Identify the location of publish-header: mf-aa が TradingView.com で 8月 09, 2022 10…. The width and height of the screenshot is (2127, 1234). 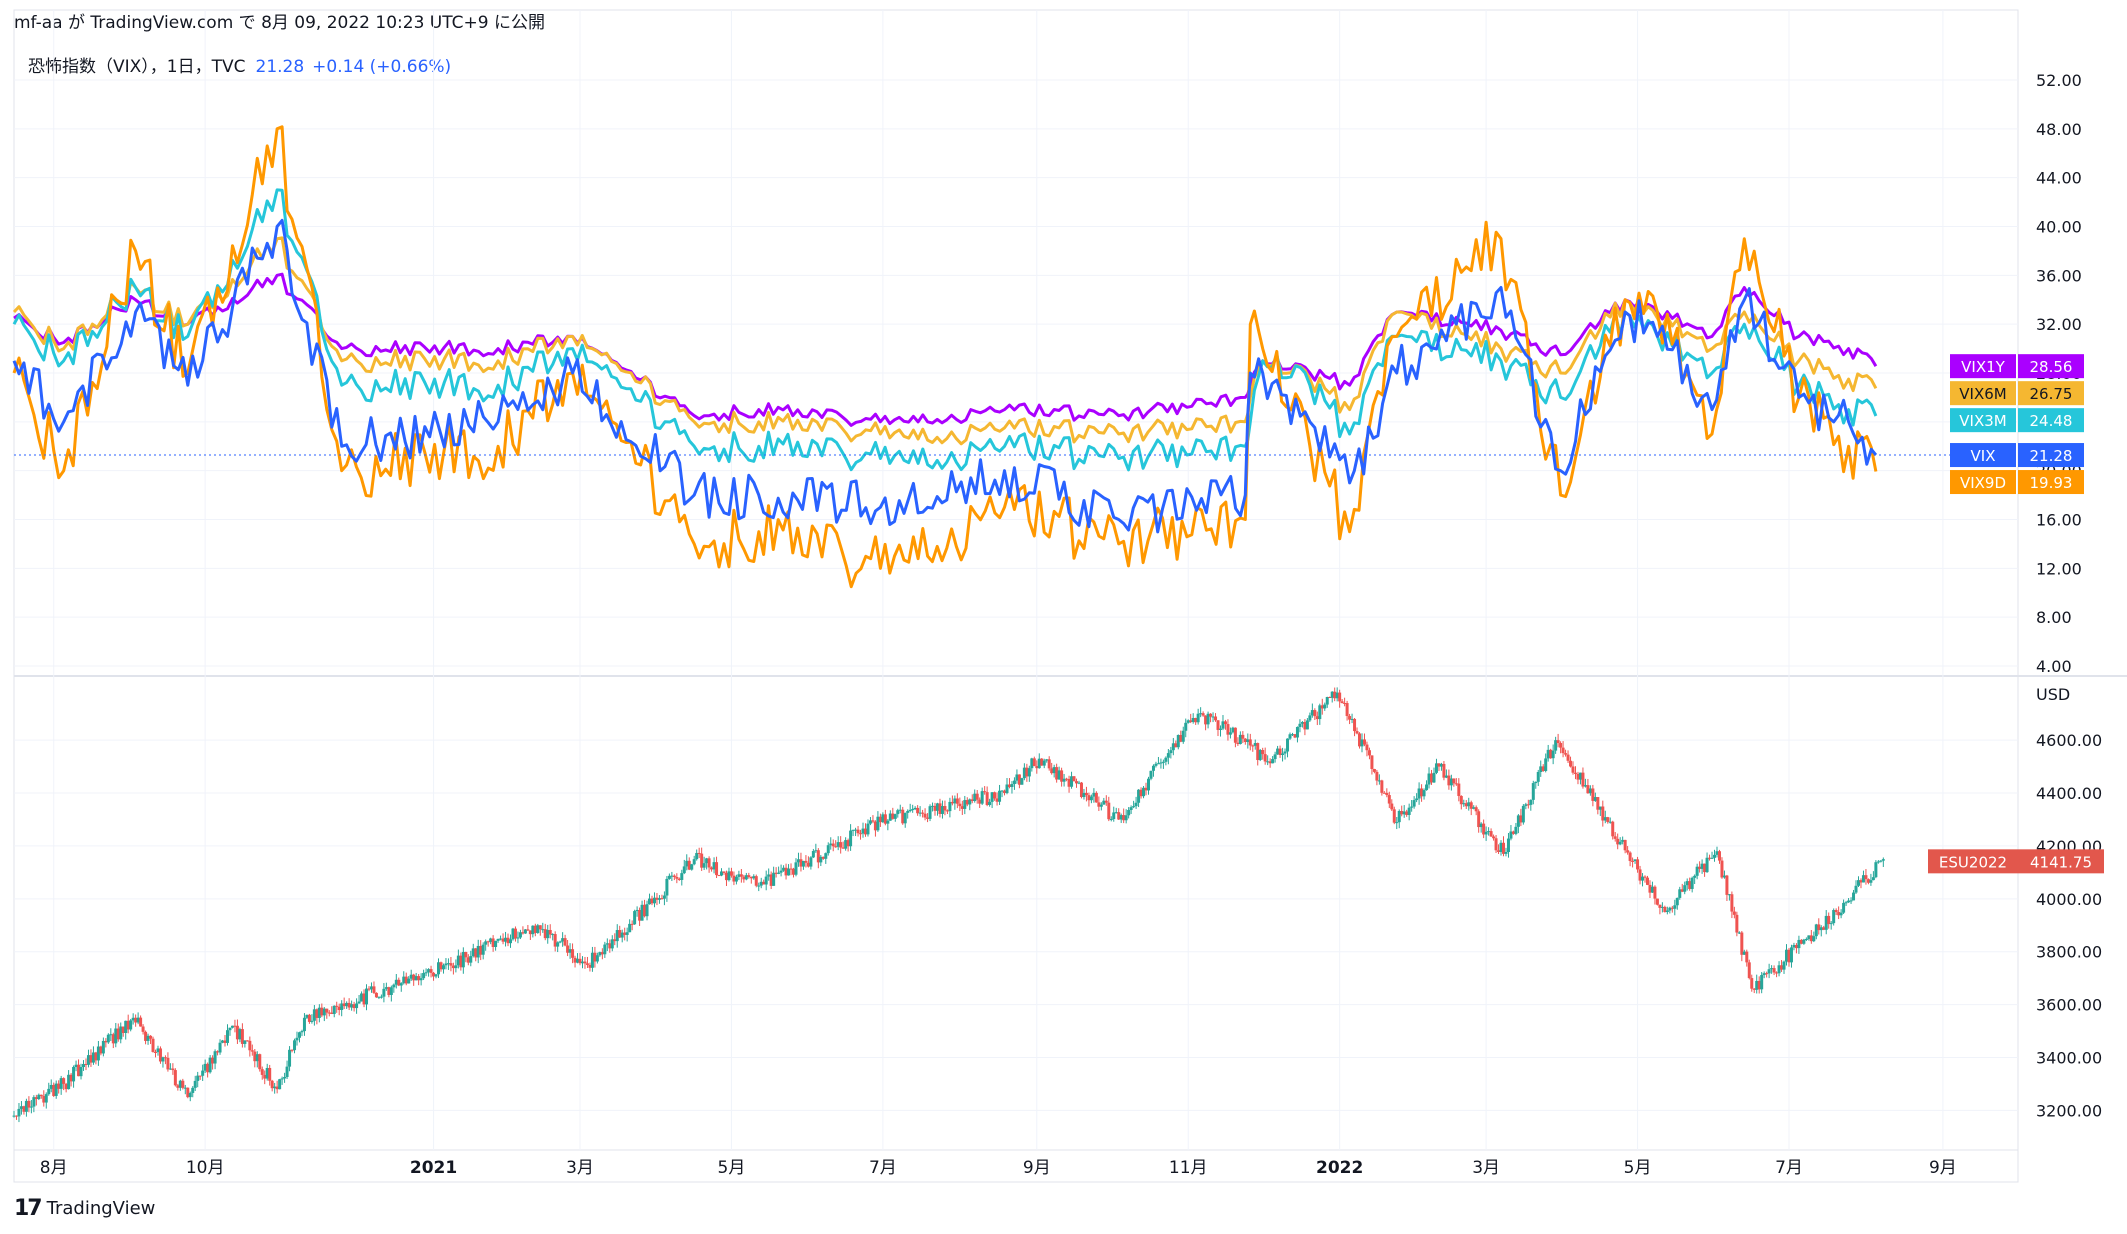
(279, 23).